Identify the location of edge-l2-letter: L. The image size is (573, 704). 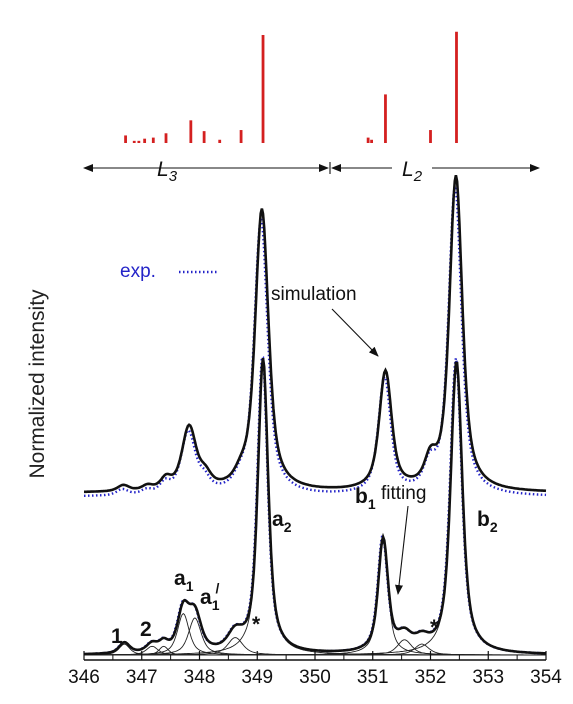
(408, 169).